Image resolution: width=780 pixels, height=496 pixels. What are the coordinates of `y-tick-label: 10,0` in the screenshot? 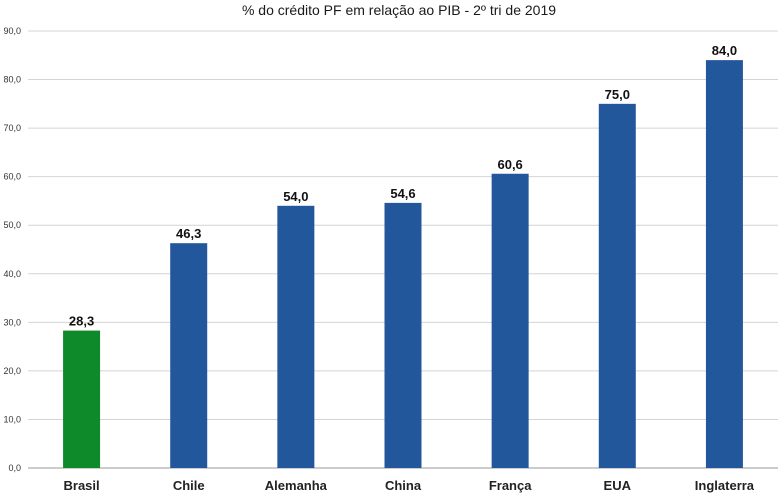 It's located at (12, 419).